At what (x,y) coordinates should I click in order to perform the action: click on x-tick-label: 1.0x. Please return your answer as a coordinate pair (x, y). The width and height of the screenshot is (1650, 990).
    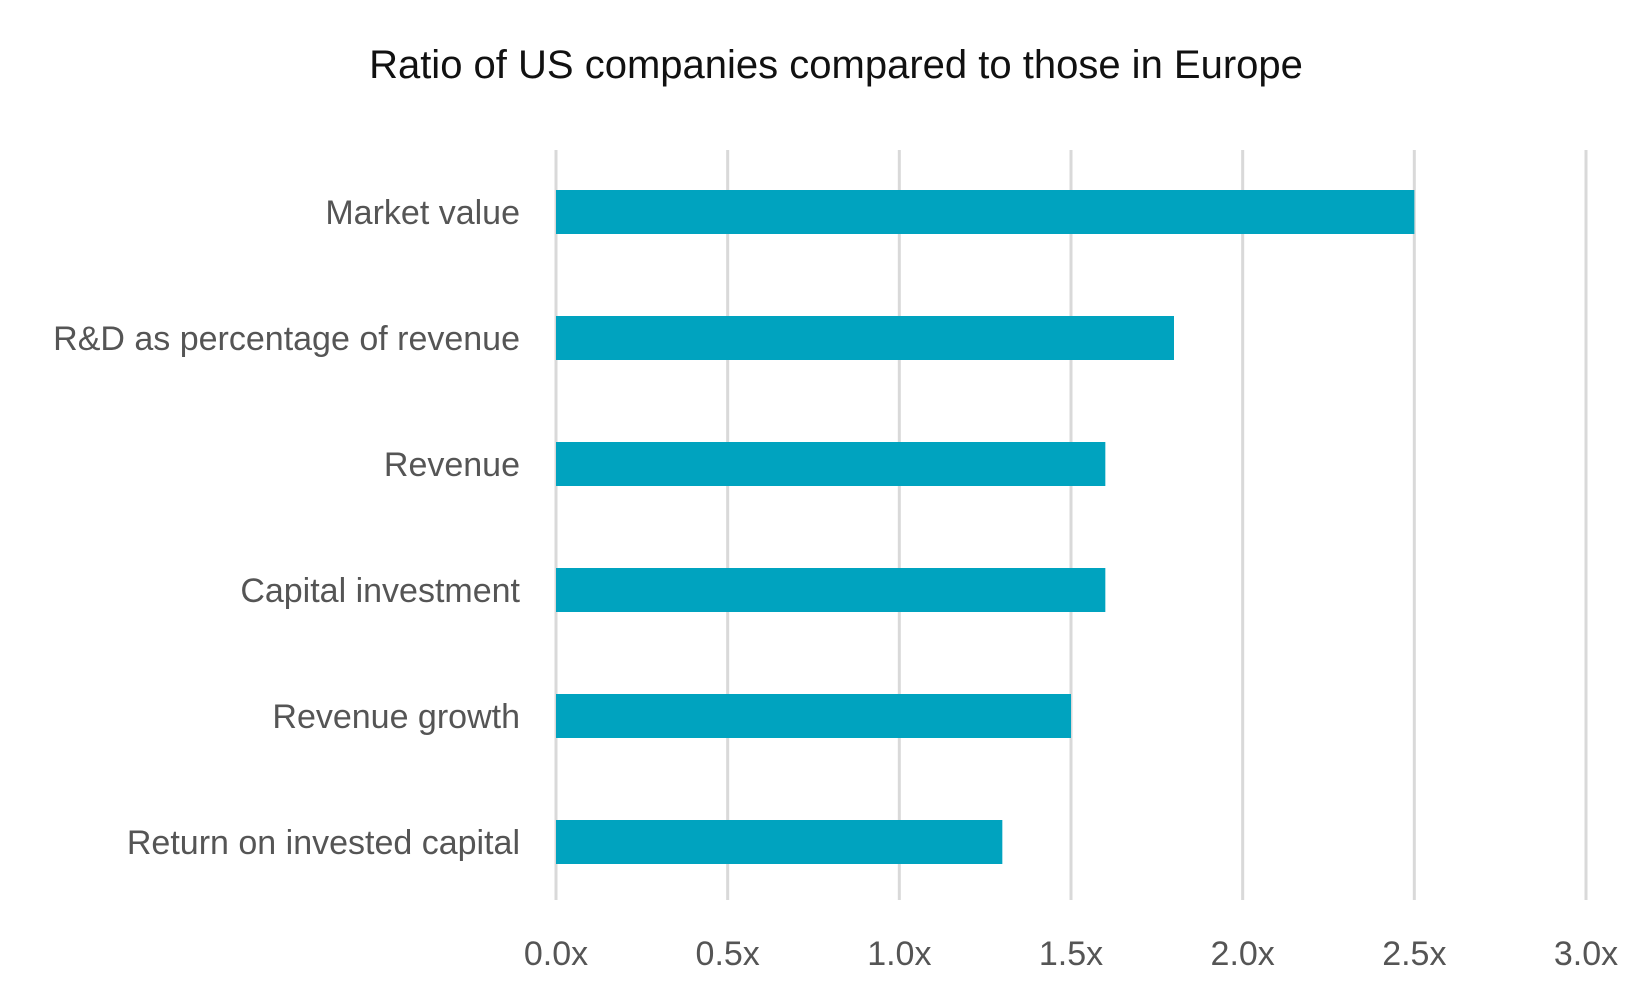
    Looking at the image, I should click on (899, 954).